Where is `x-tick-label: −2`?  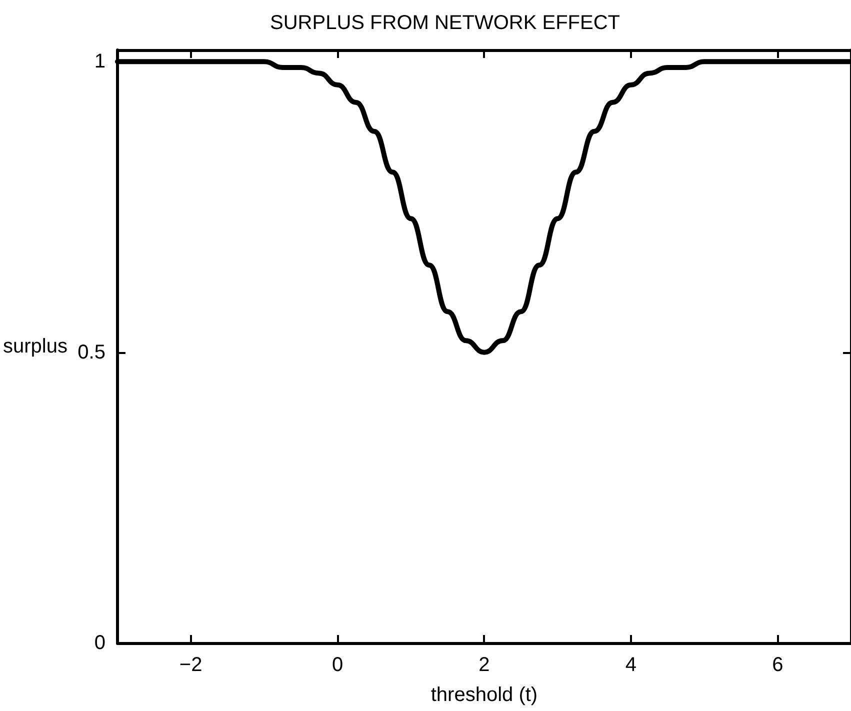 x-tick-label: −2 is located at coordinates (190, 665).